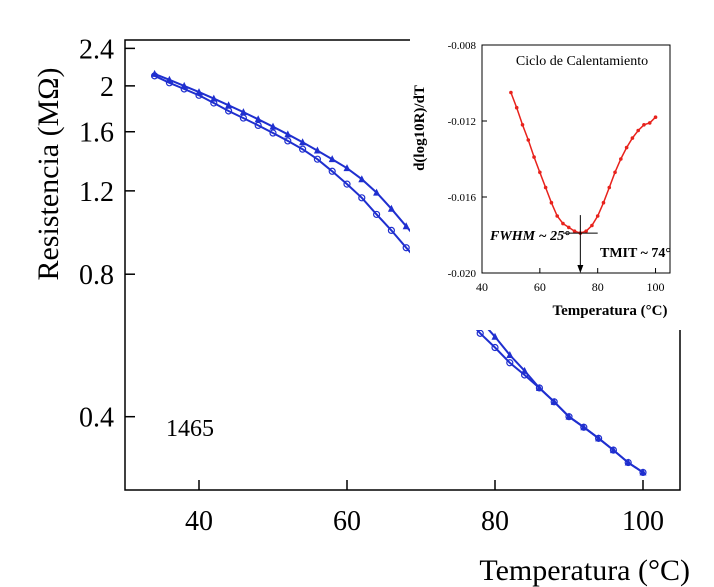 The height and width of the screenshot is (587, 714). Describe the element at coordinates (540, 287) in the screenshot. I see `inset-x-tick-label: 60` at that location.